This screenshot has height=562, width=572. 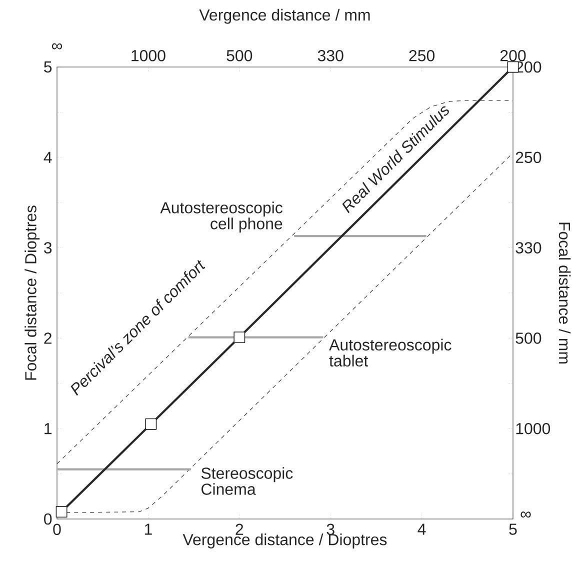 What do you see at coordinates (32, 293) in the screenshot?
I see `y-axis-title: Focal distance / Dioptres` at bounding box center [32, 293].